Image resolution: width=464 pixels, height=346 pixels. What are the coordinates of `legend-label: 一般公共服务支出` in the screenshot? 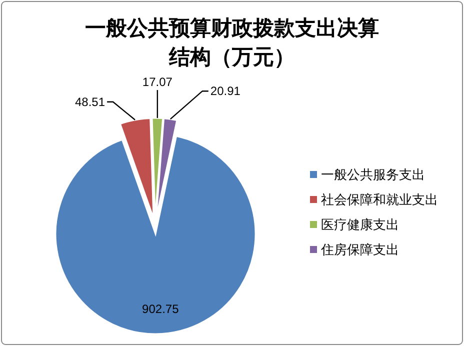 It's located at (373, 175).